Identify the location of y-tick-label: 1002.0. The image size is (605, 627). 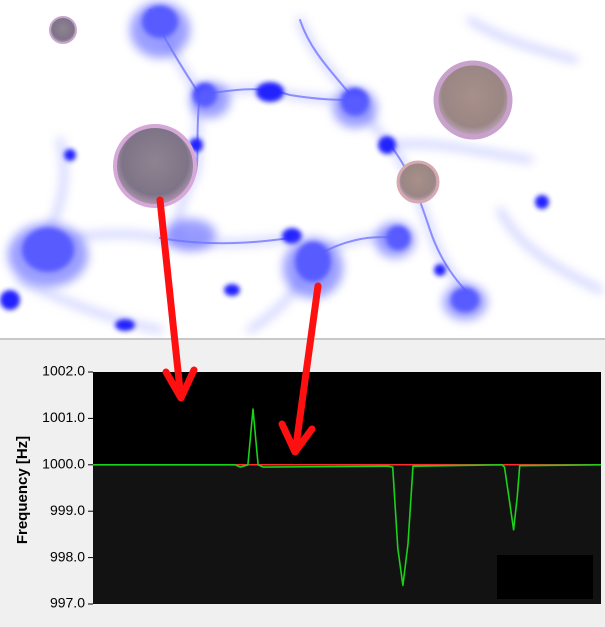
(63, 371).